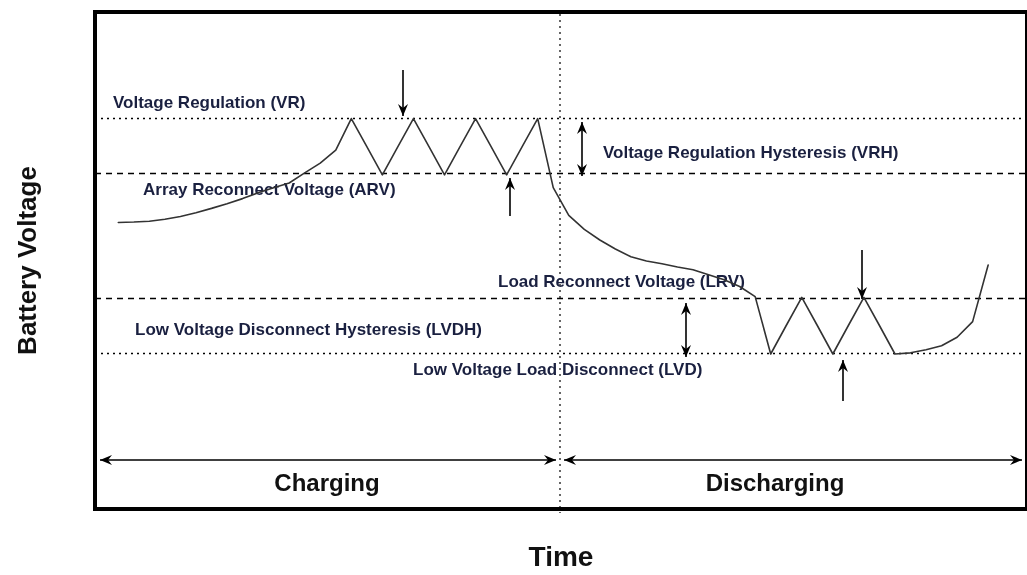 The height and width of the screenshot is (575, 1027). What do you see at coordinates (751, 153) in the screenshot?
I see `annotation: Voltage Regulation Hysteresis (VRH)` at bounding box center [751, 153].